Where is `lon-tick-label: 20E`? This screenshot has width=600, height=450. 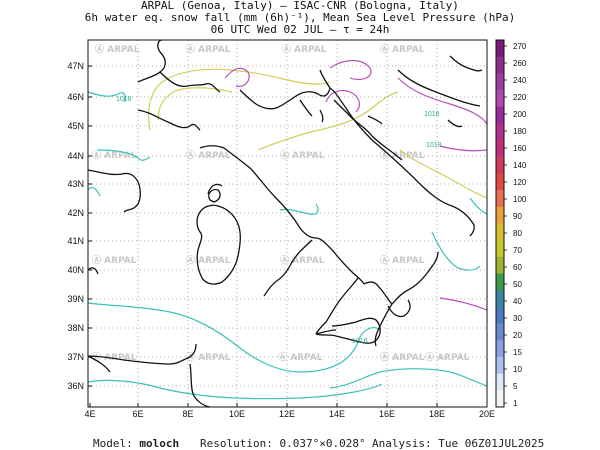 lon-tick-label: 20E is located at coordinates (487, 414).